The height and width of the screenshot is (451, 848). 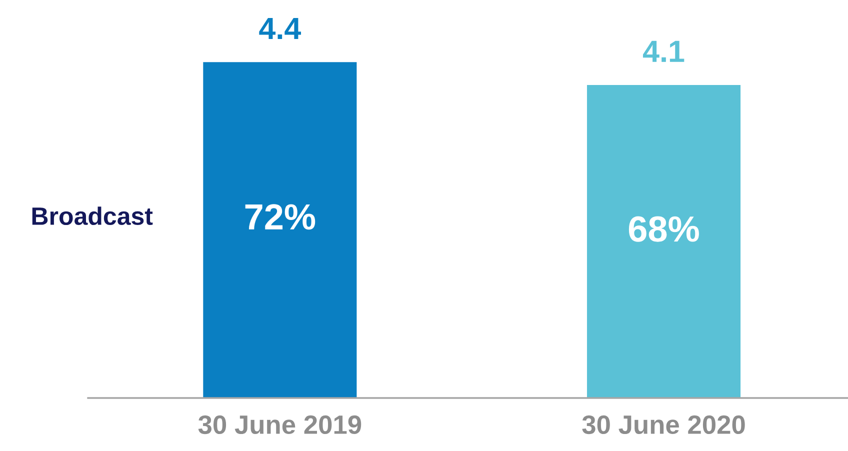 What do you see at coordinates (280, 217) in the screenshot?
I see `annotation: 72%` at bounding box center [280, 217].